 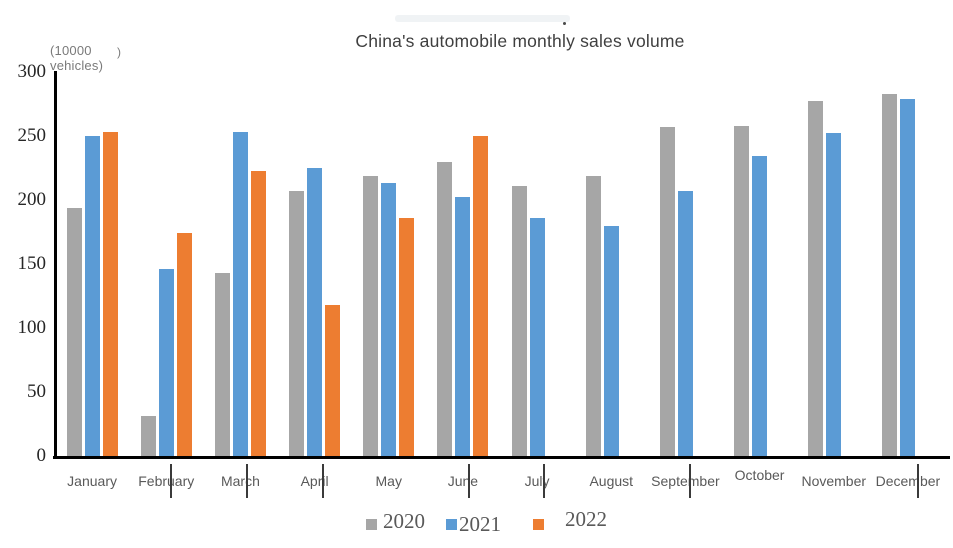 I want to click on chart-title: China's automobile monthly sales volume, so click(x=520, y=41).